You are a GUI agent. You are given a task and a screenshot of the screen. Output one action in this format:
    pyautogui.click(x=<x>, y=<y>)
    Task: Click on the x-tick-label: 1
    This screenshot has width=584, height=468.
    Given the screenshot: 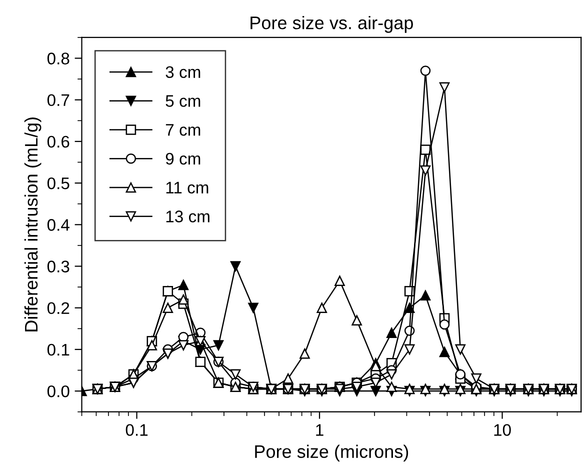 What is the action you would take?
    pyautogui.click(x=320, y=430)
    